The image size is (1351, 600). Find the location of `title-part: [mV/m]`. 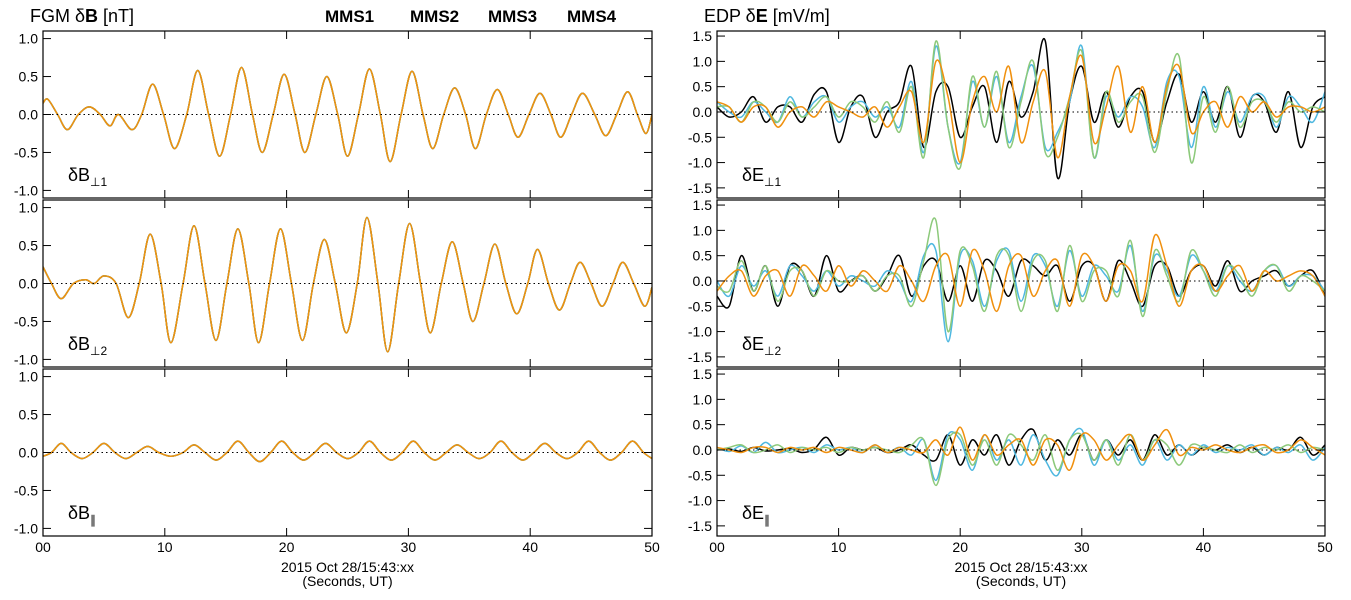

title-part: [mV/m] is located at coordinates (799, 16).